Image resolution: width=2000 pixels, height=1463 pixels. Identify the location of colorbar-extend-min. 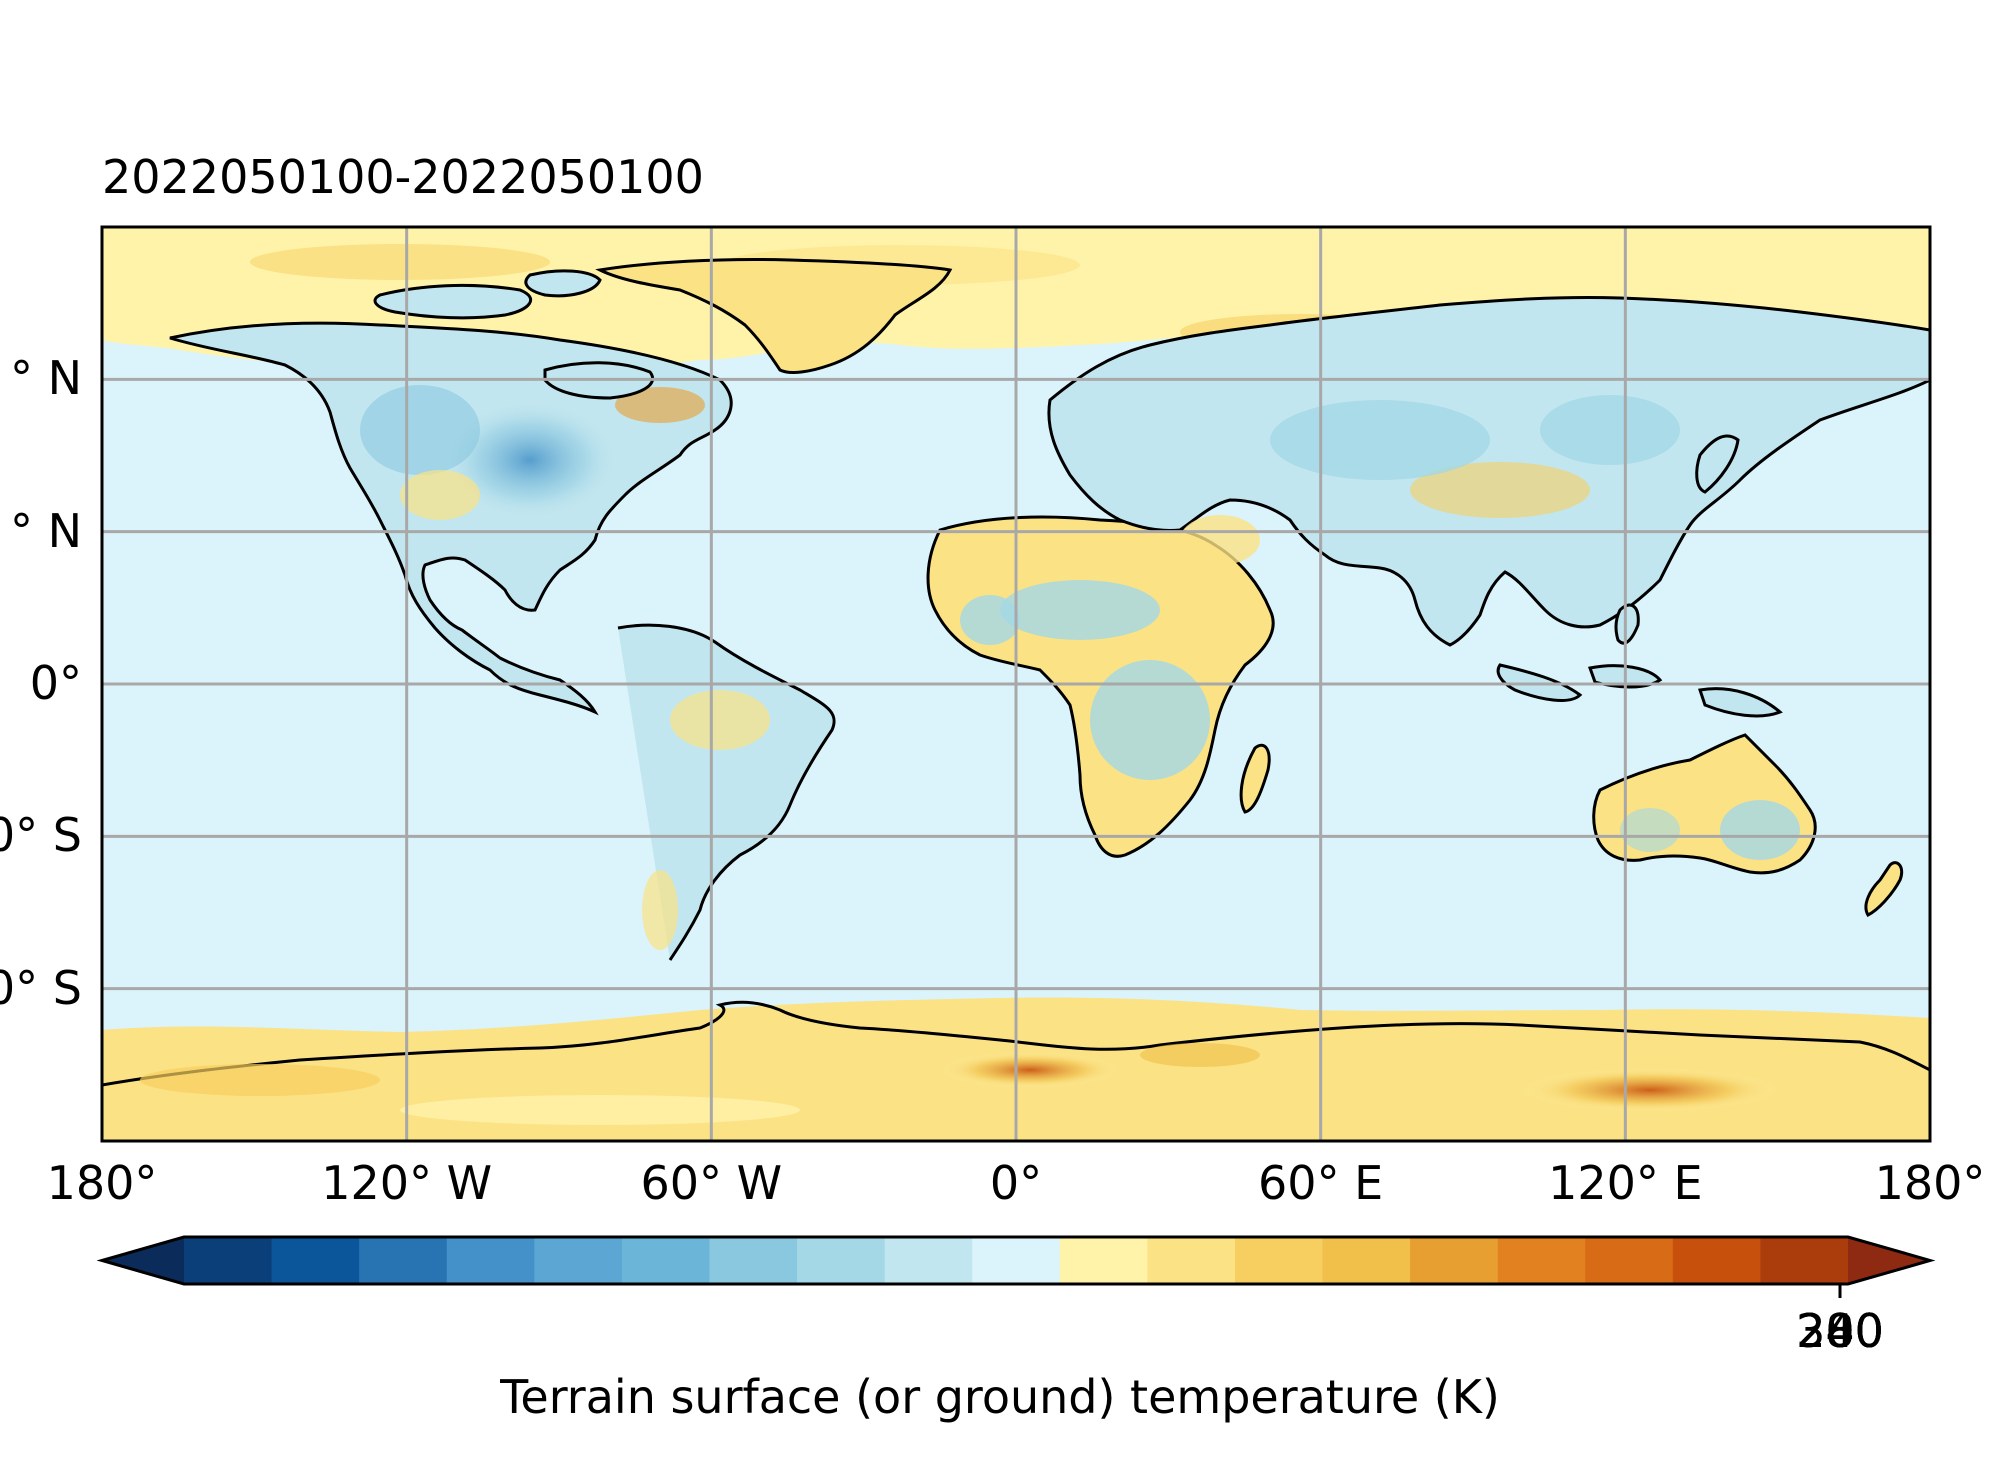
(143, 1260).